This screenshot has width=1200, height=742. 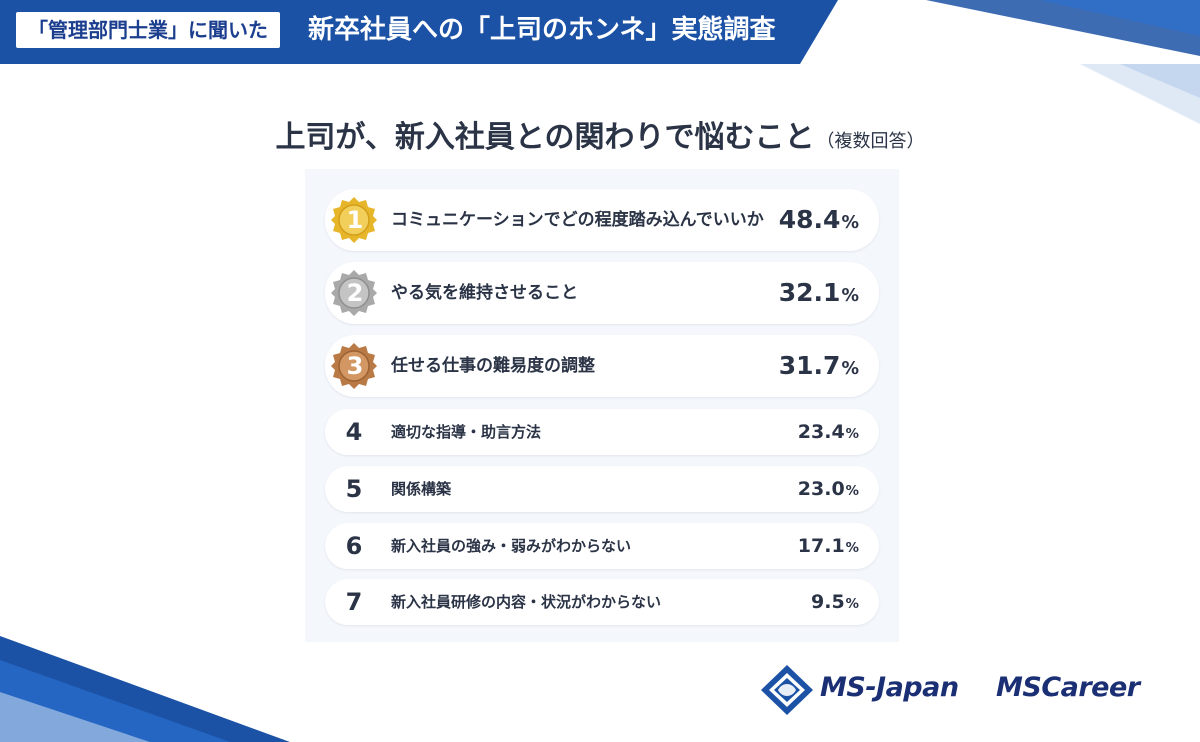 What do you see at coordinates (354, 432) in the screenshot?
I see `rank-number: 4` at bounding box center [354, 432].